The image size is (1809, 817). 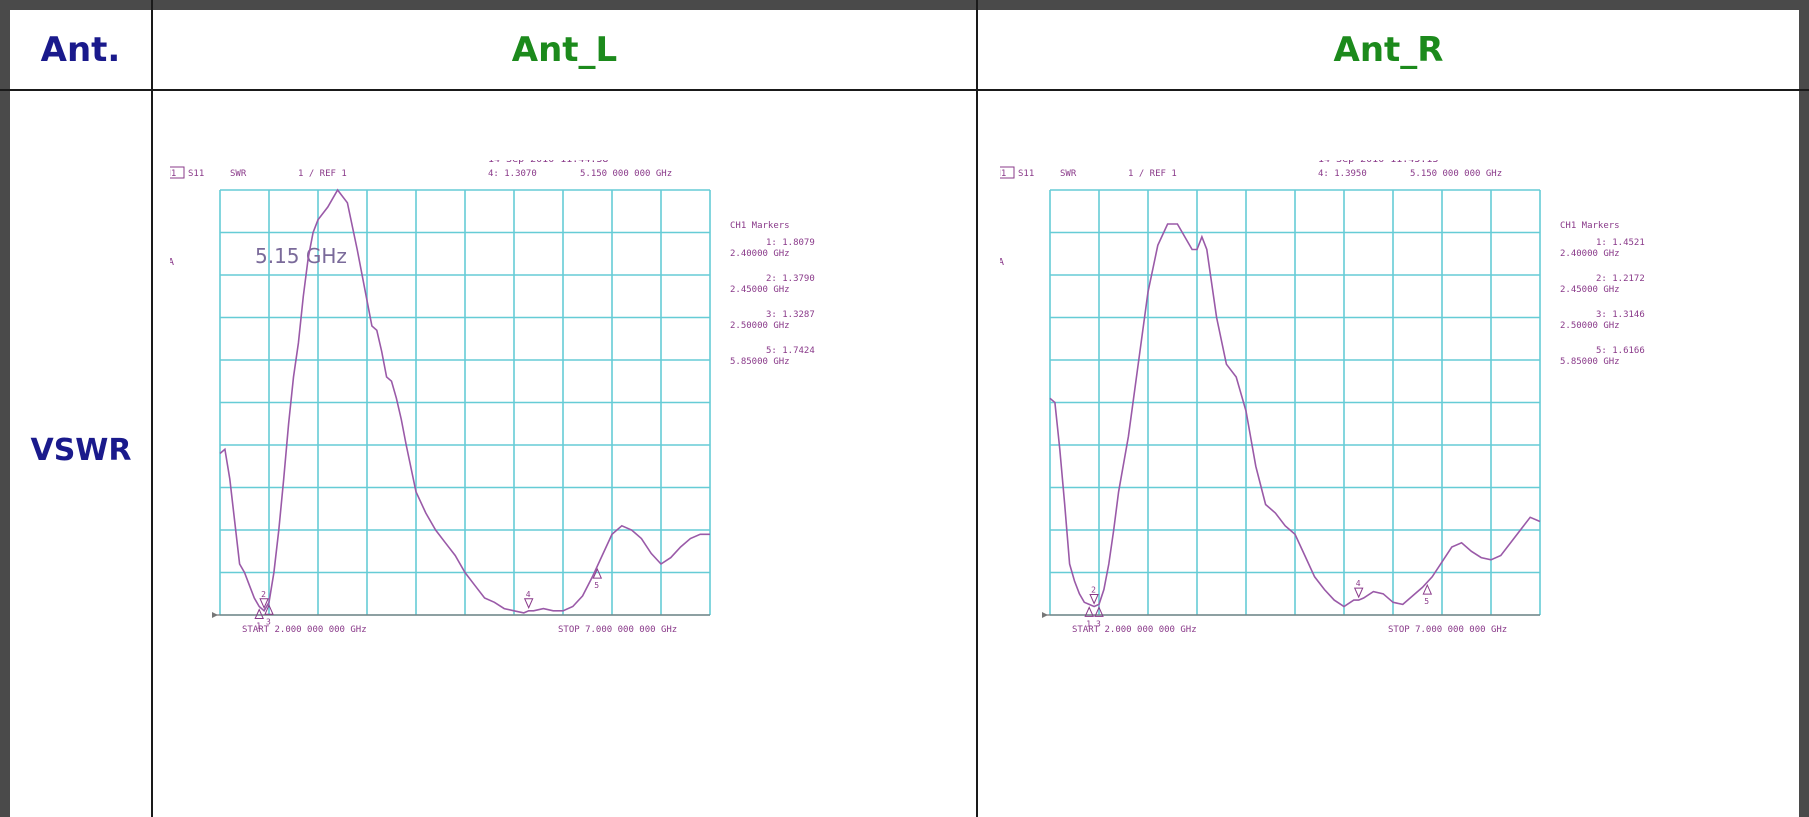 What do you see at coordinates (81, 450) in the screenshot?
I see `row-label-vswr: VSWR` at bounding box center [81, 450].